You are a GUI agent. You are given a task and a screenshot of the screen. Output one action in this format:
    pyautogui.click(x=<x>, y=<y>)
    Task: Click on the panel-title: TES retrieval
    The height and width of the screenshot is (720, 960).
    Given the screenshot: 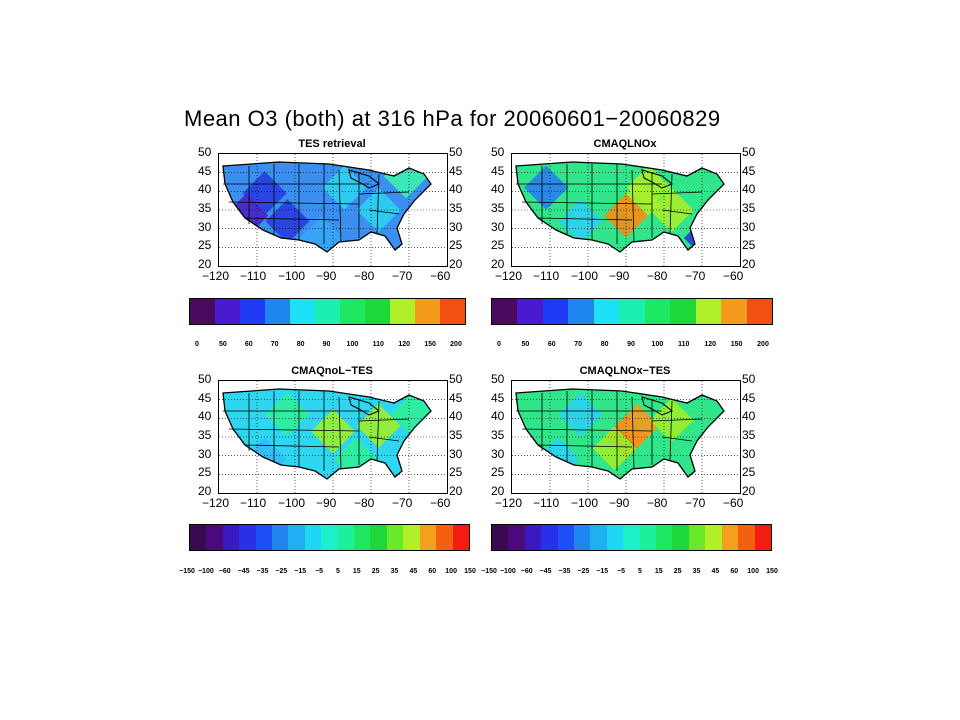 What is the action you would take?
    pyautogui.click(x=332, y=144)
    